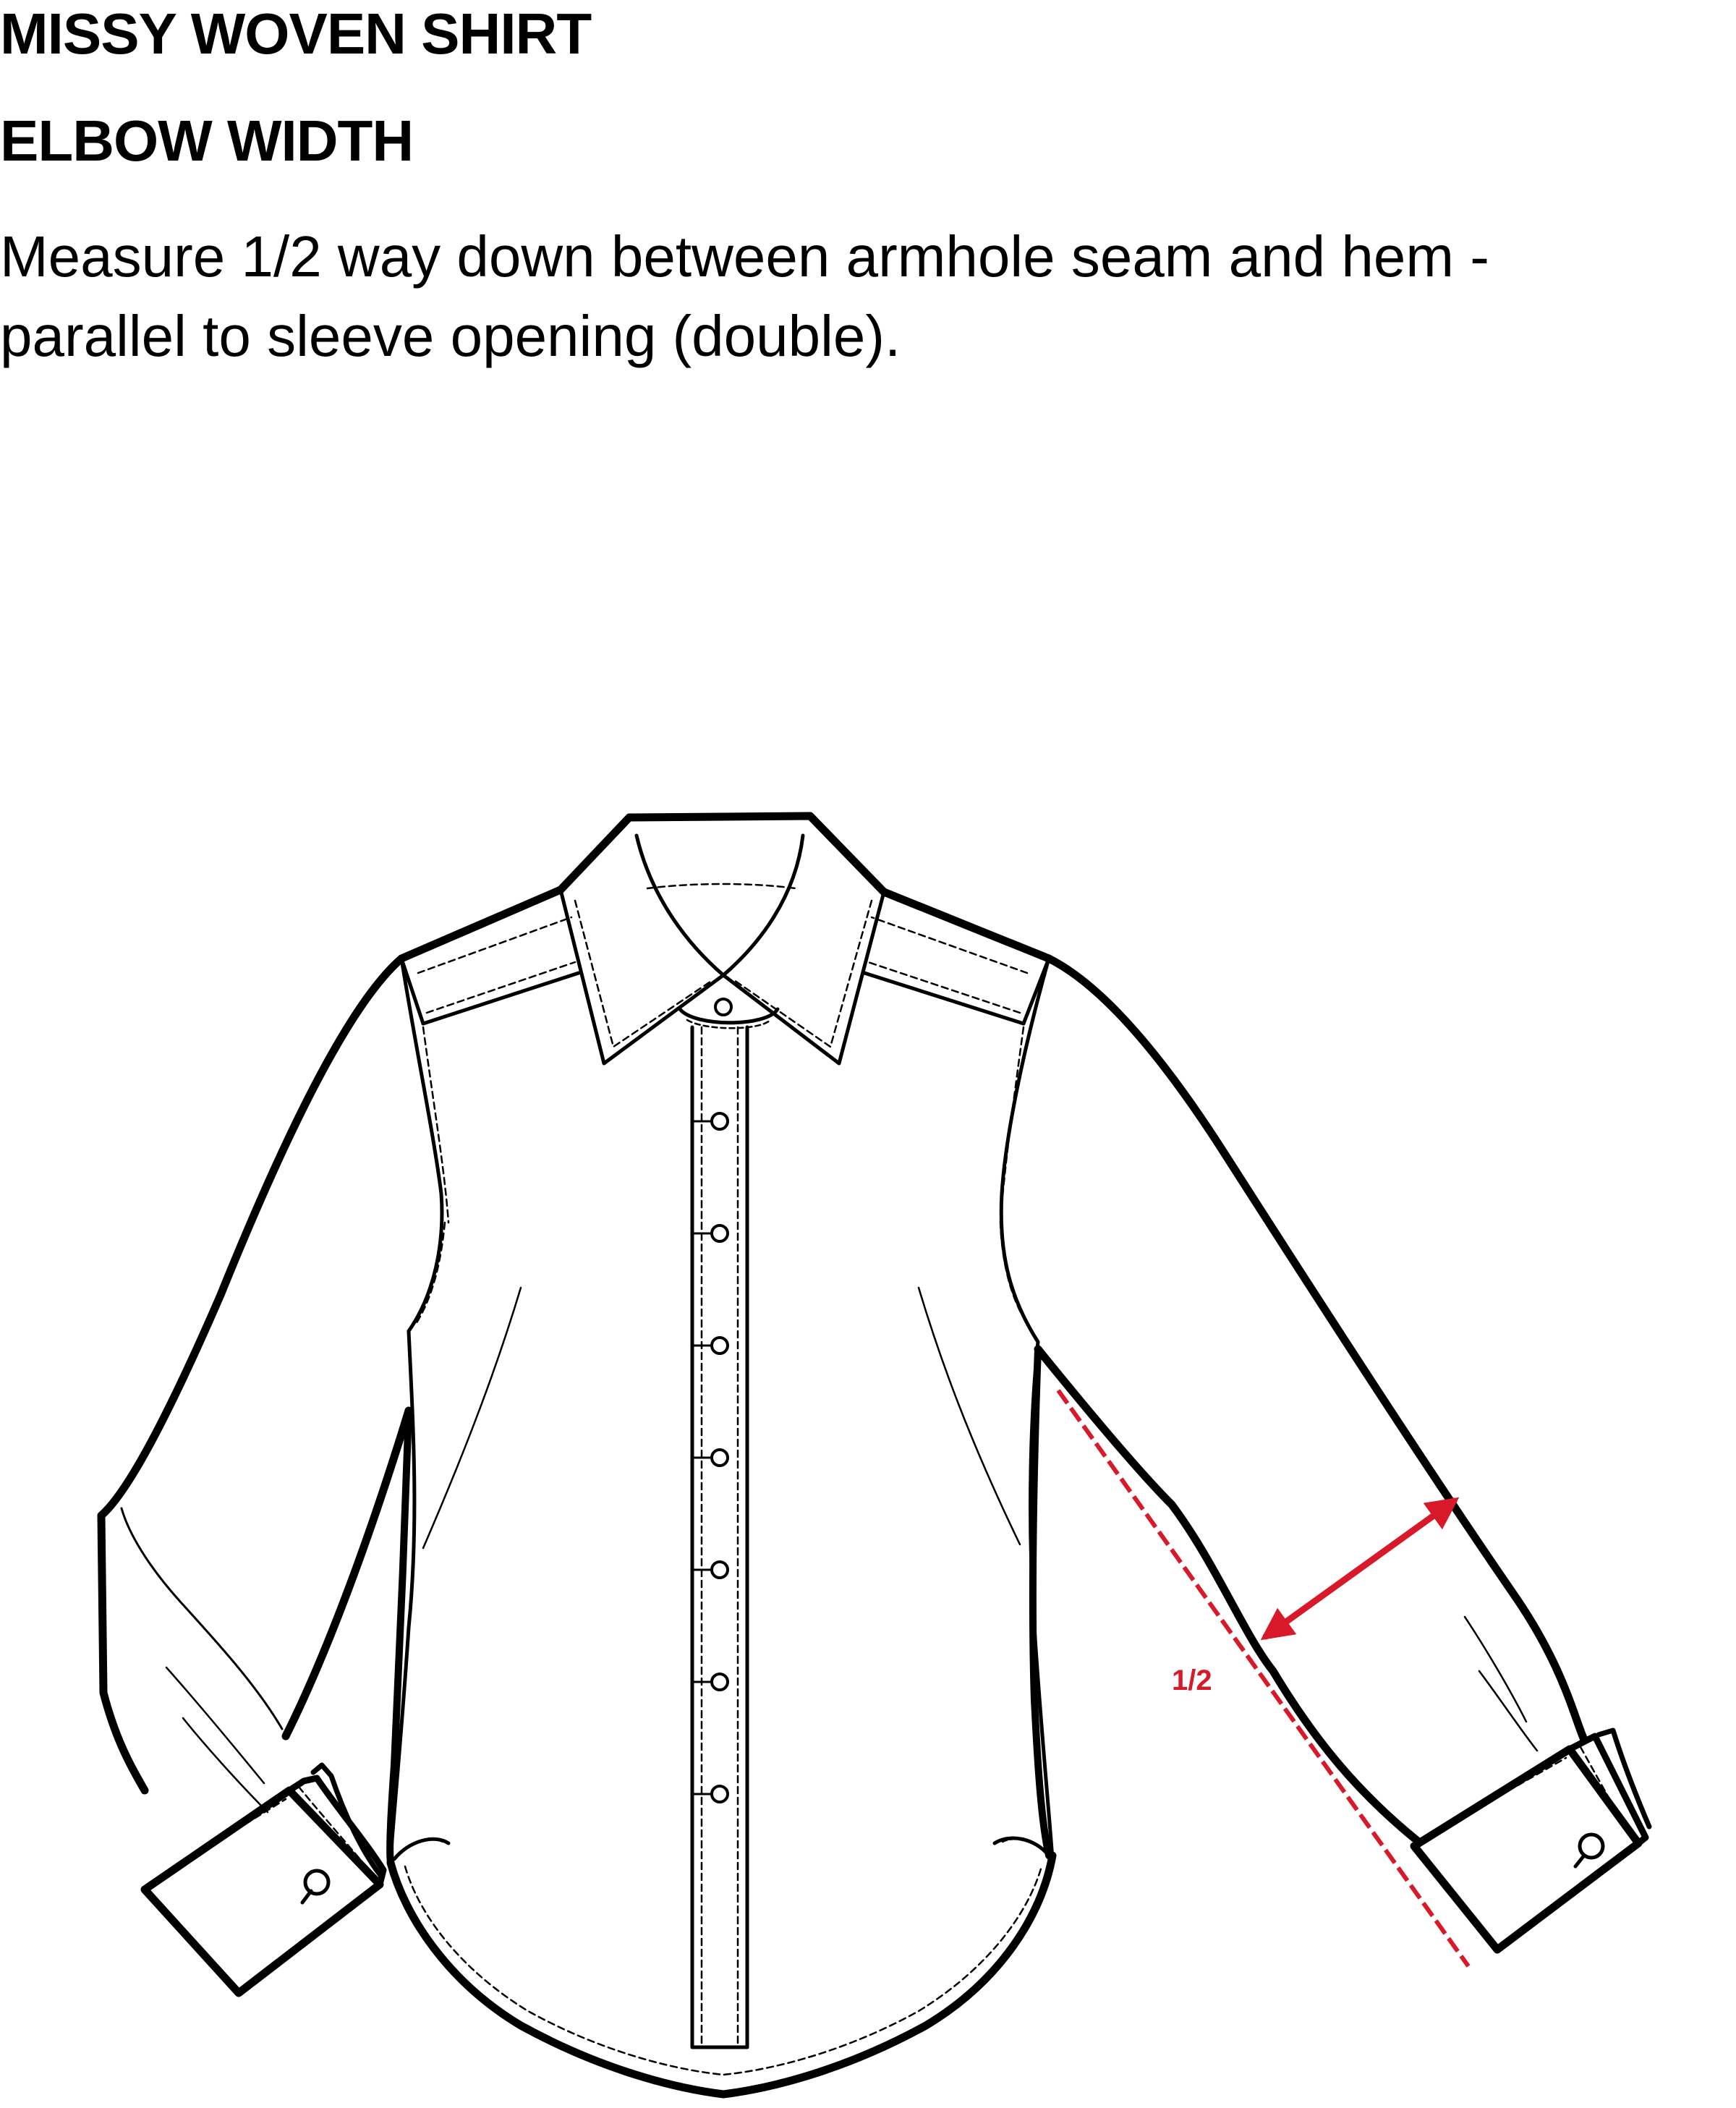 The image size is (1736, 2108). I want to click on right-cuff-fold-back, so click(1607, 1790).